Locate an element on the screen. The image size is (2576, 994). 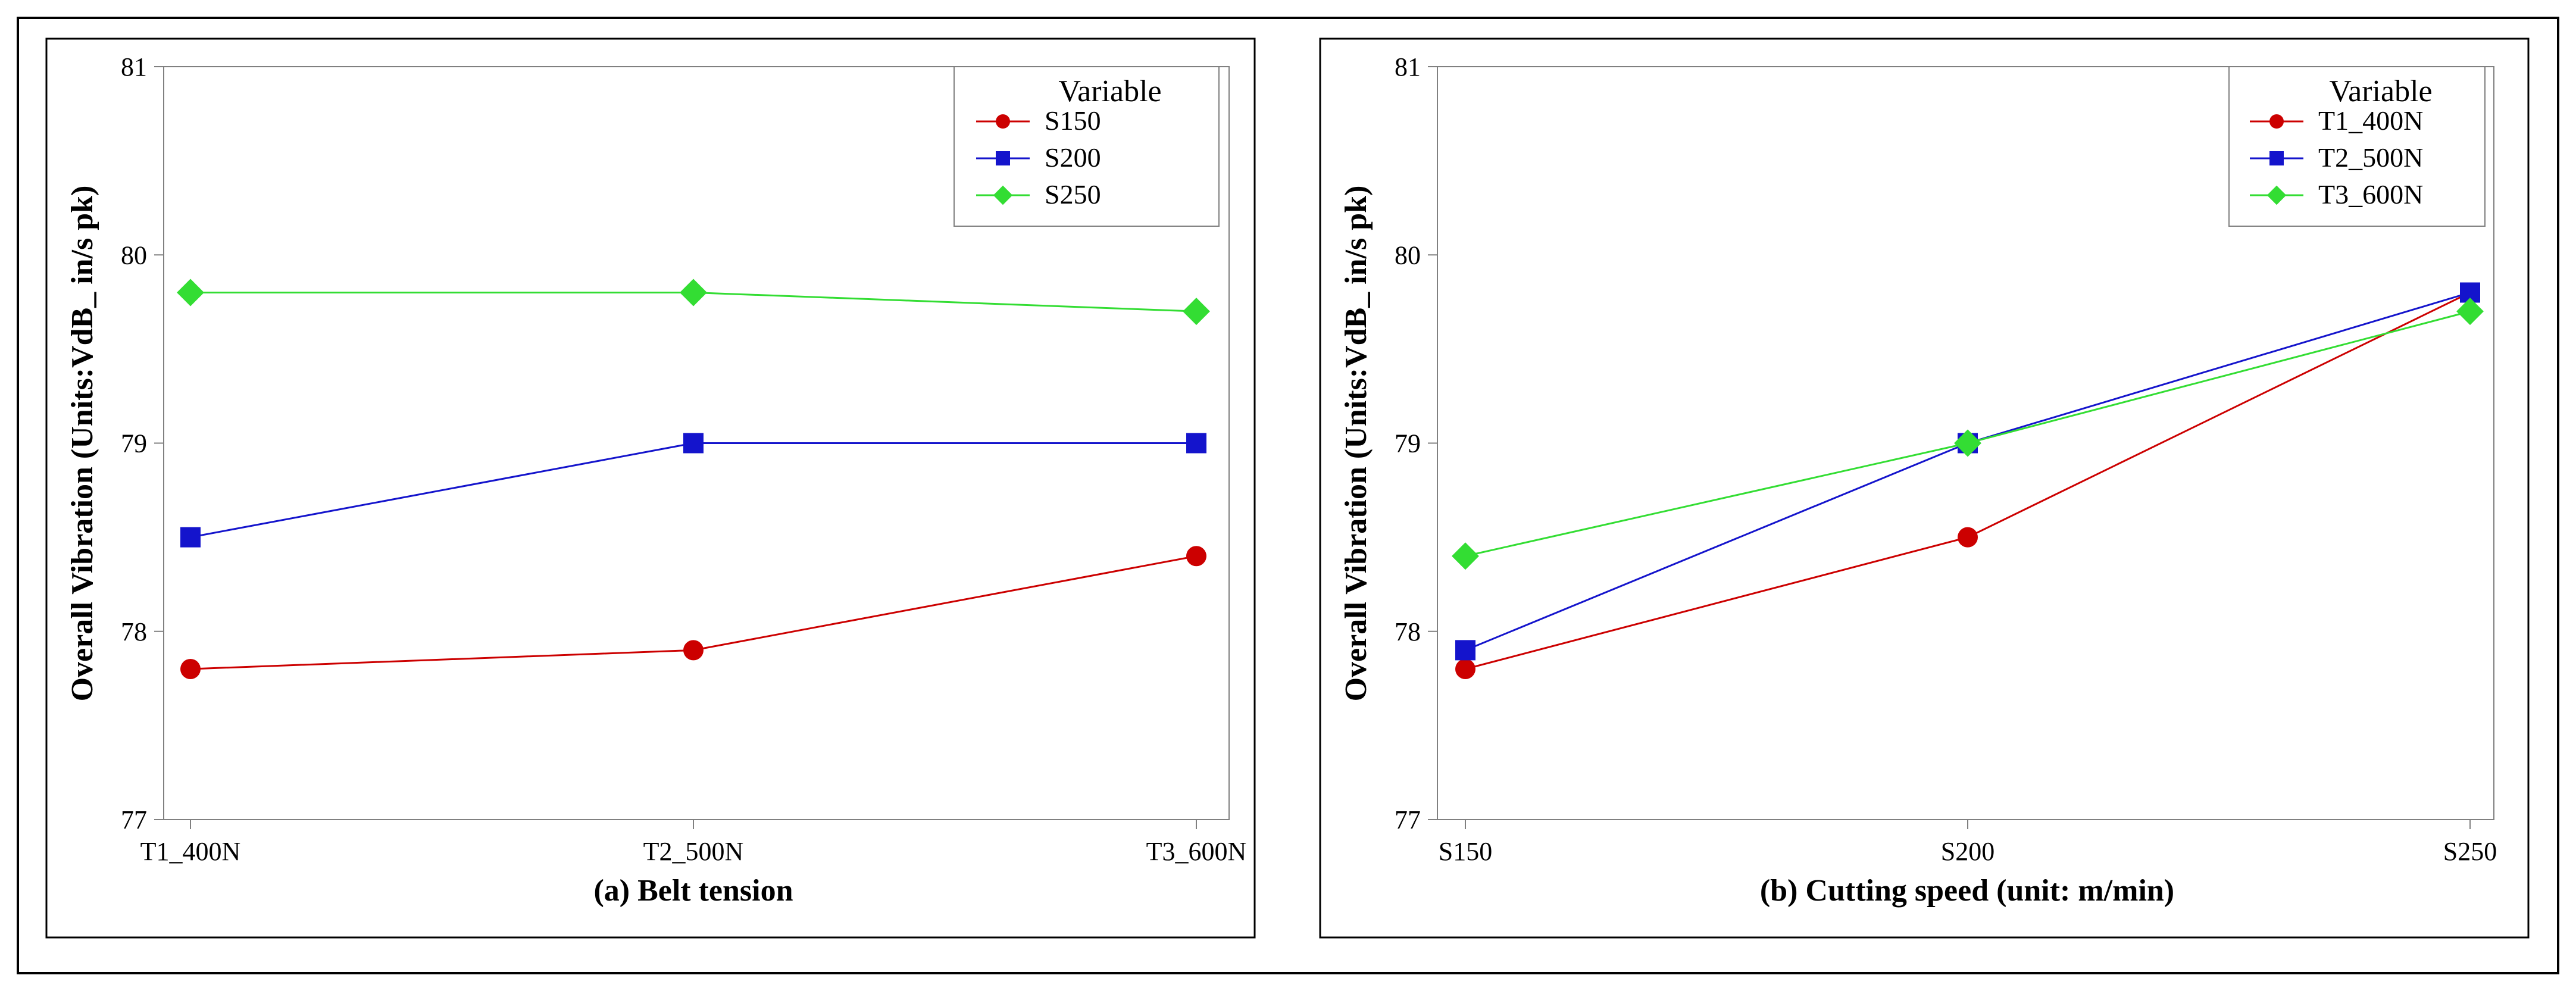
x-tick-label: T3_600N is located at coordinates (1196, 851).